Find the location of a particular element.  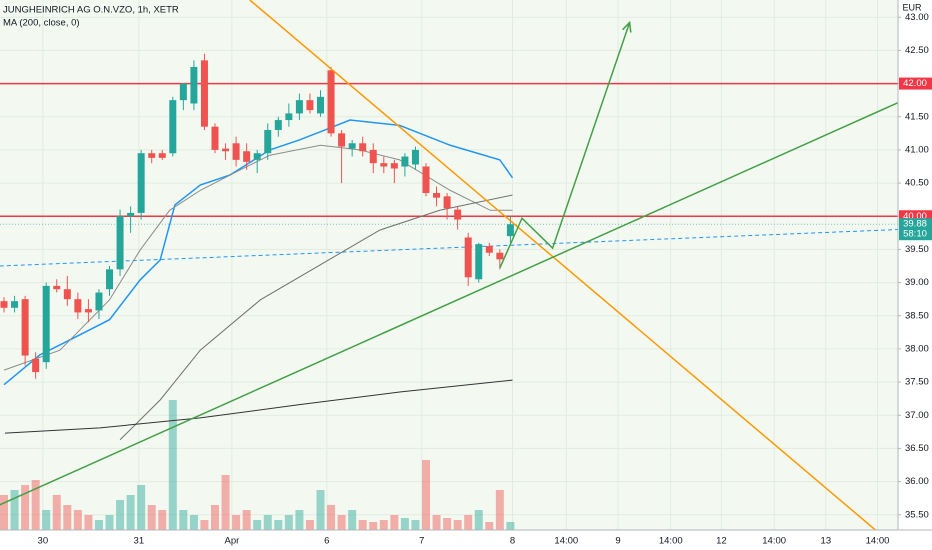

level-label-bg is located at coordinates (915, 83).